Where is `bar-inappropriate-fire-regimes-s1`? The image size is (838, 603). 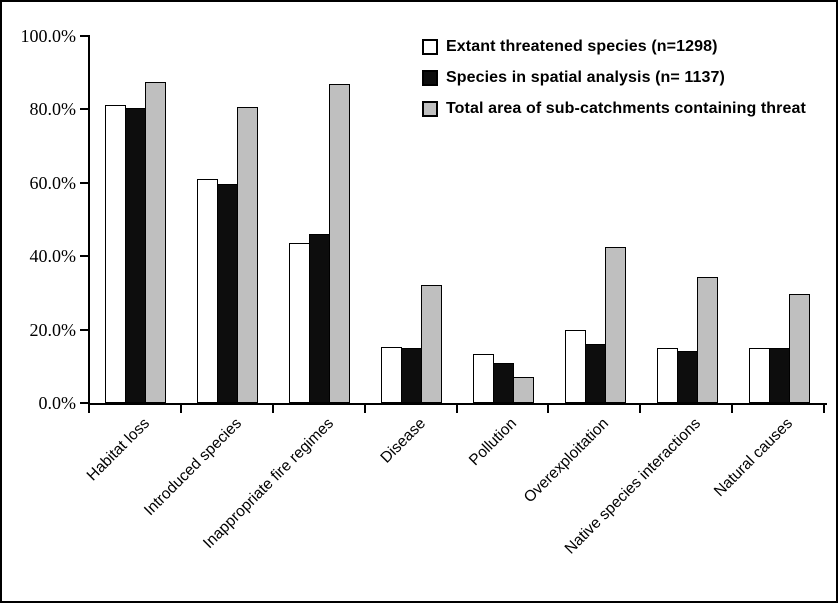
bar-inappropriate-fire-regimes-s1 is located at coordinates (300, 323).